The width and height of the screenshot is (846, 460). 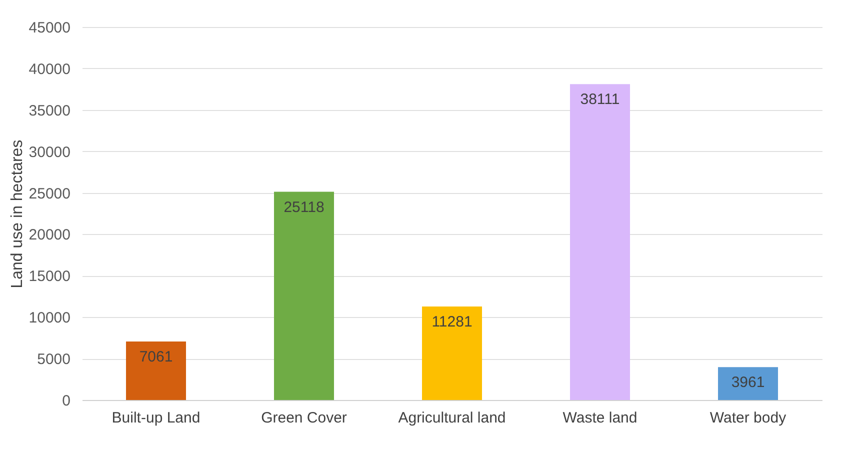 I want to click on y-tick-label: 5000, so click(x=53, y=359).